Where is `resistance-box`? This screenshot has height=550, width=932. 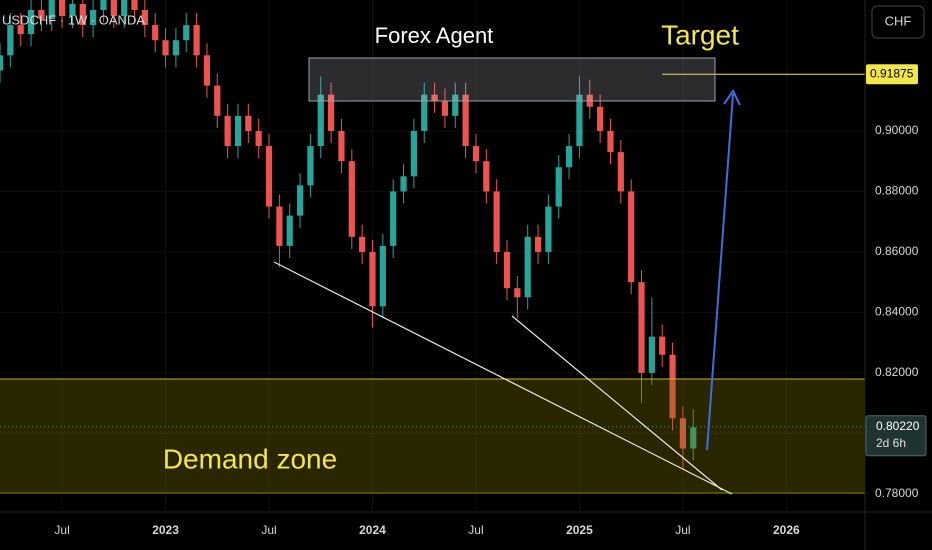
resistance-box is located at coordinates (512, 79).